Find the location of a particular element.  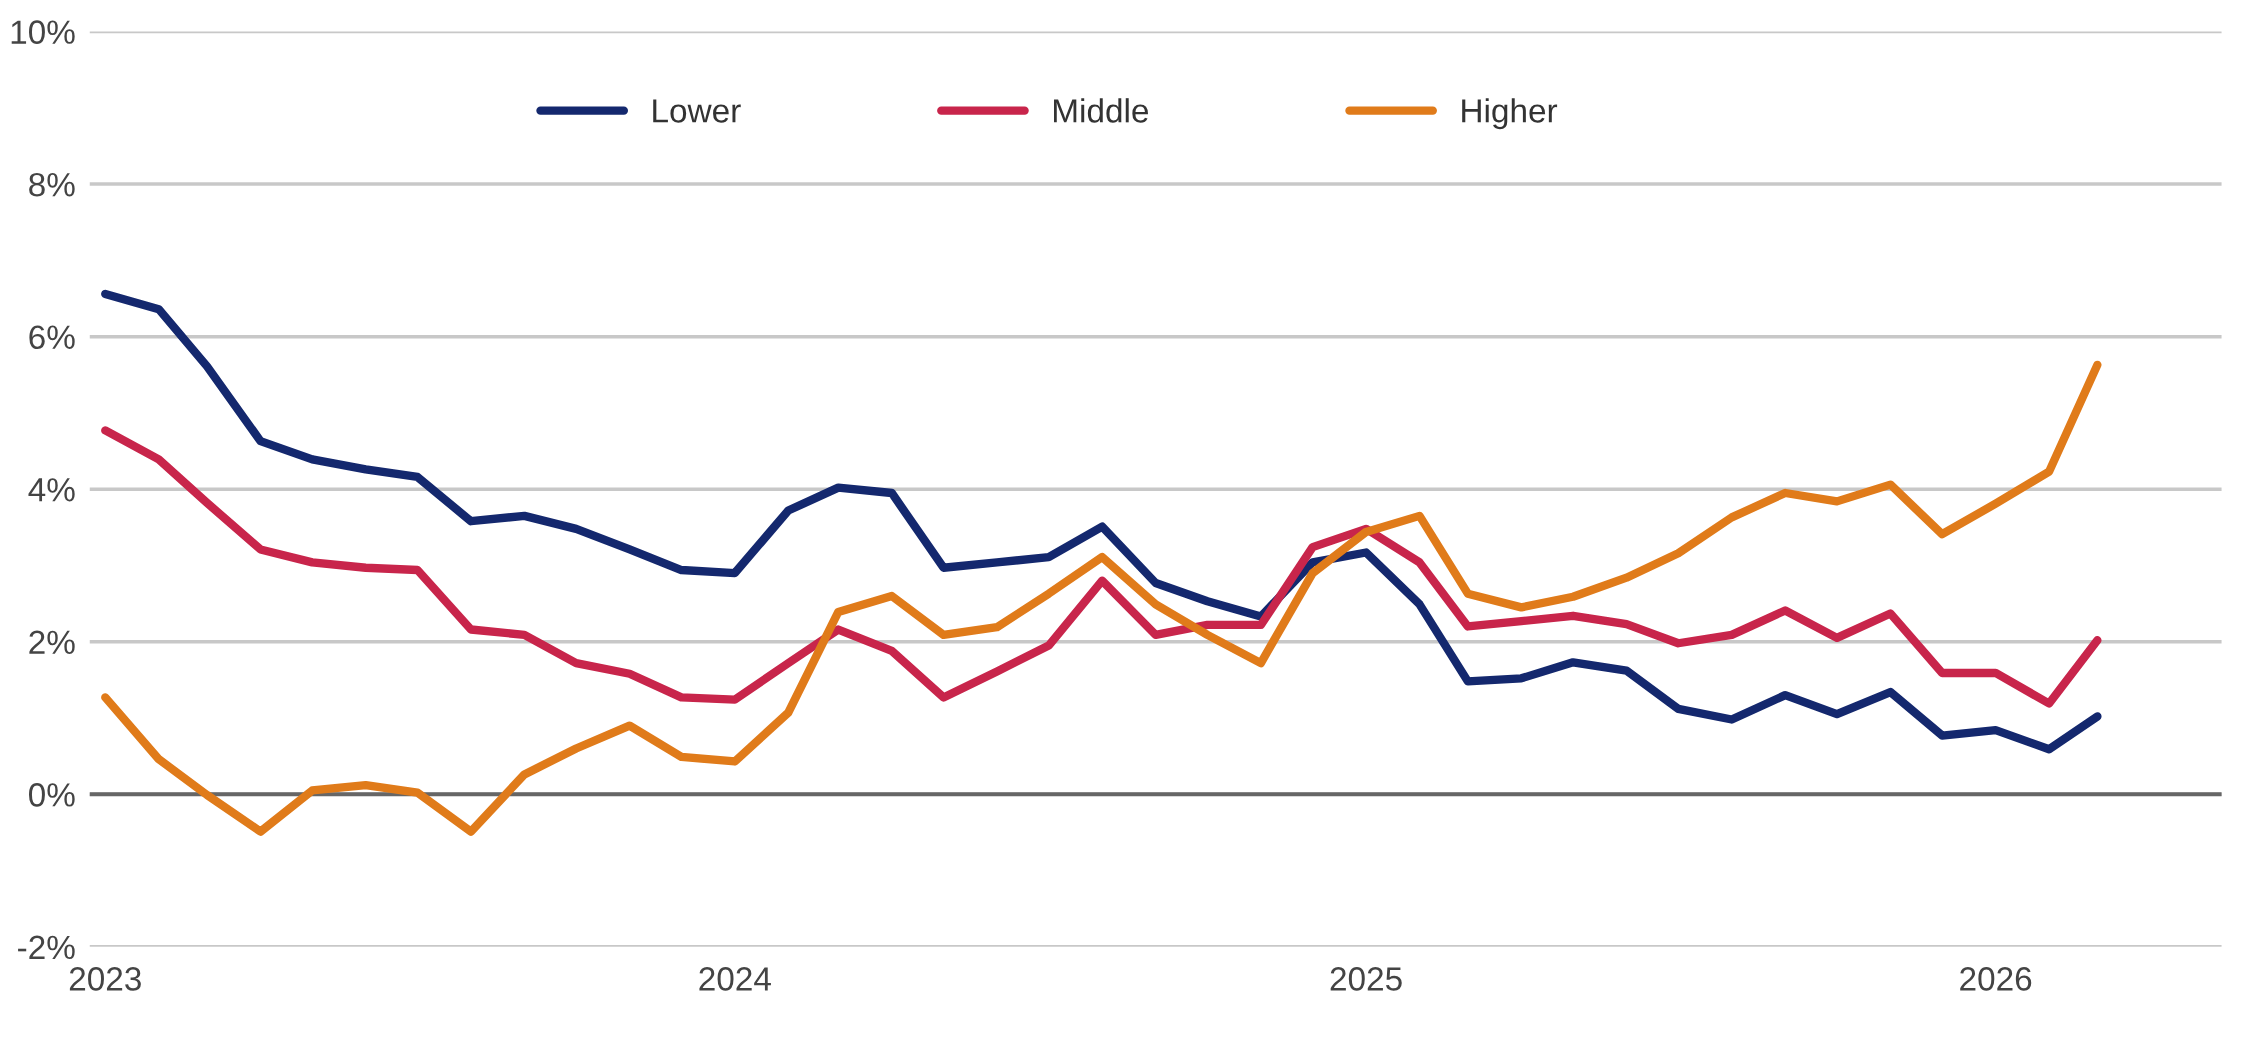

legend-label: Higher is located at coordinates (1510, 114).